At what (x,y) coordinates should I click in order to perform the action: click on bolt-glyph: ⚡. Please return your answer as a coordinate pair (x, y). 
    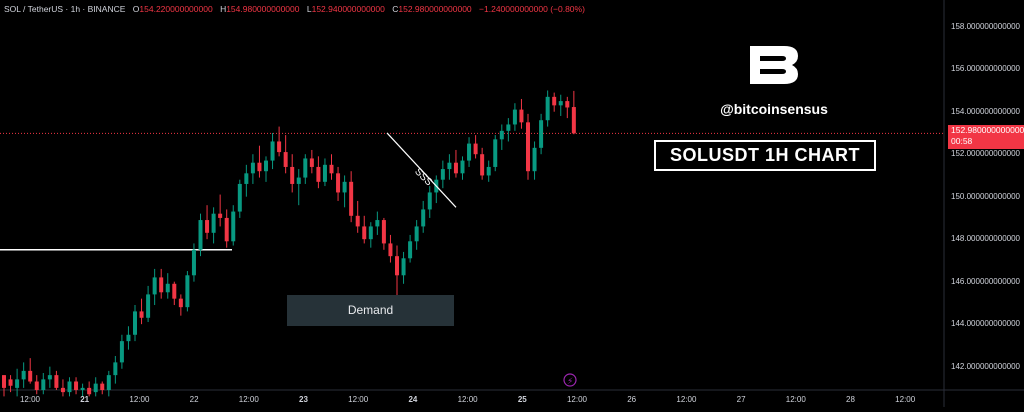
    Looking at the image, I should click on (570, 382).